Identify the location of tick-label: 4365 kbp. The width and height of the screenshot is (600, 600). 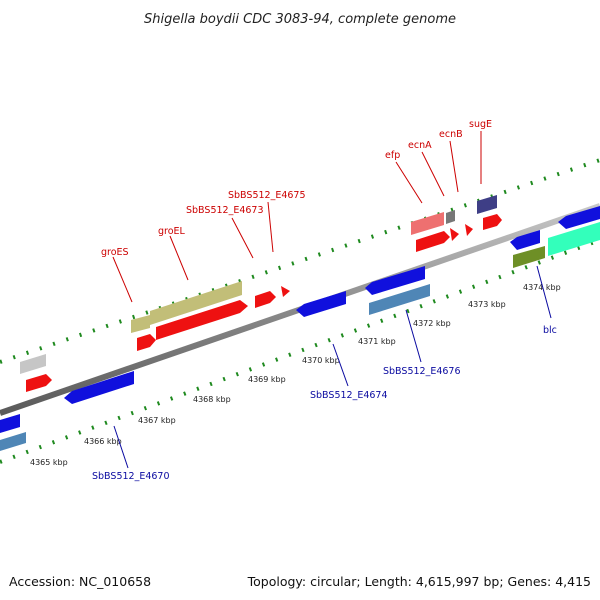
(49, 462).